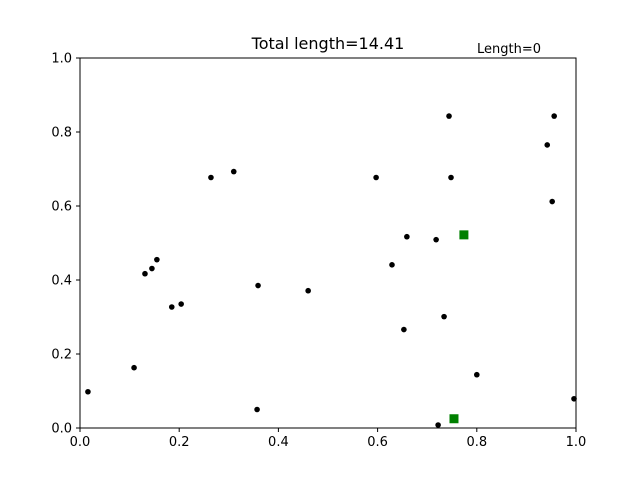 The width and height of the screenshot is (640, 480). I want to click on x-tick-label: 1.0, so click(576, 442).